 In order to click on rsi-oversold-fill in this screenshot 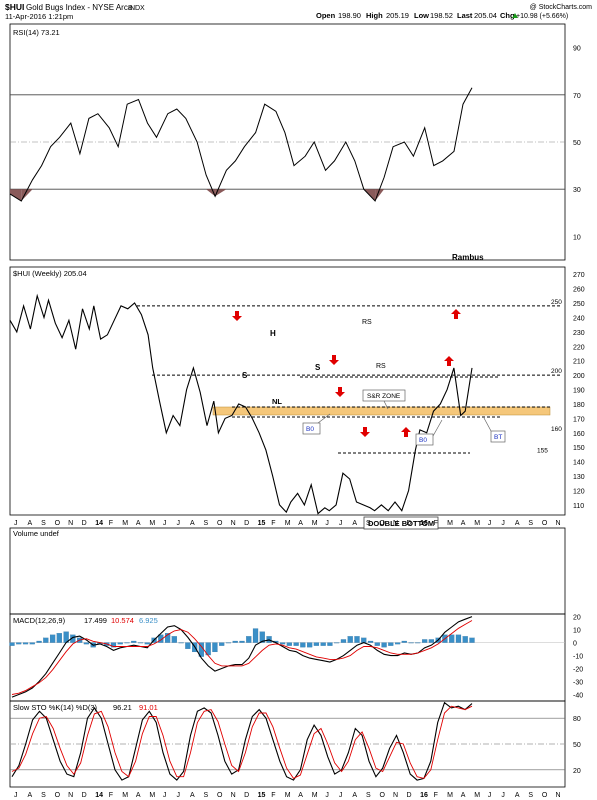, I will do `click(380, 195)`.